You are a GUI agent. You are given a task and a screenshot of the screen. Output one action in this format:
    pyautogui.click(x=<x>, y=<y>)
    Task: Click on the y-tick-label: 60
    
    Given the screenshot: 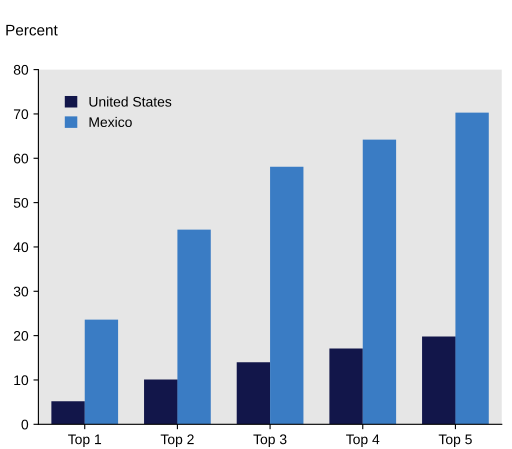 What is the action you would take?
    pyautogui.click(x=21, y=159)
    